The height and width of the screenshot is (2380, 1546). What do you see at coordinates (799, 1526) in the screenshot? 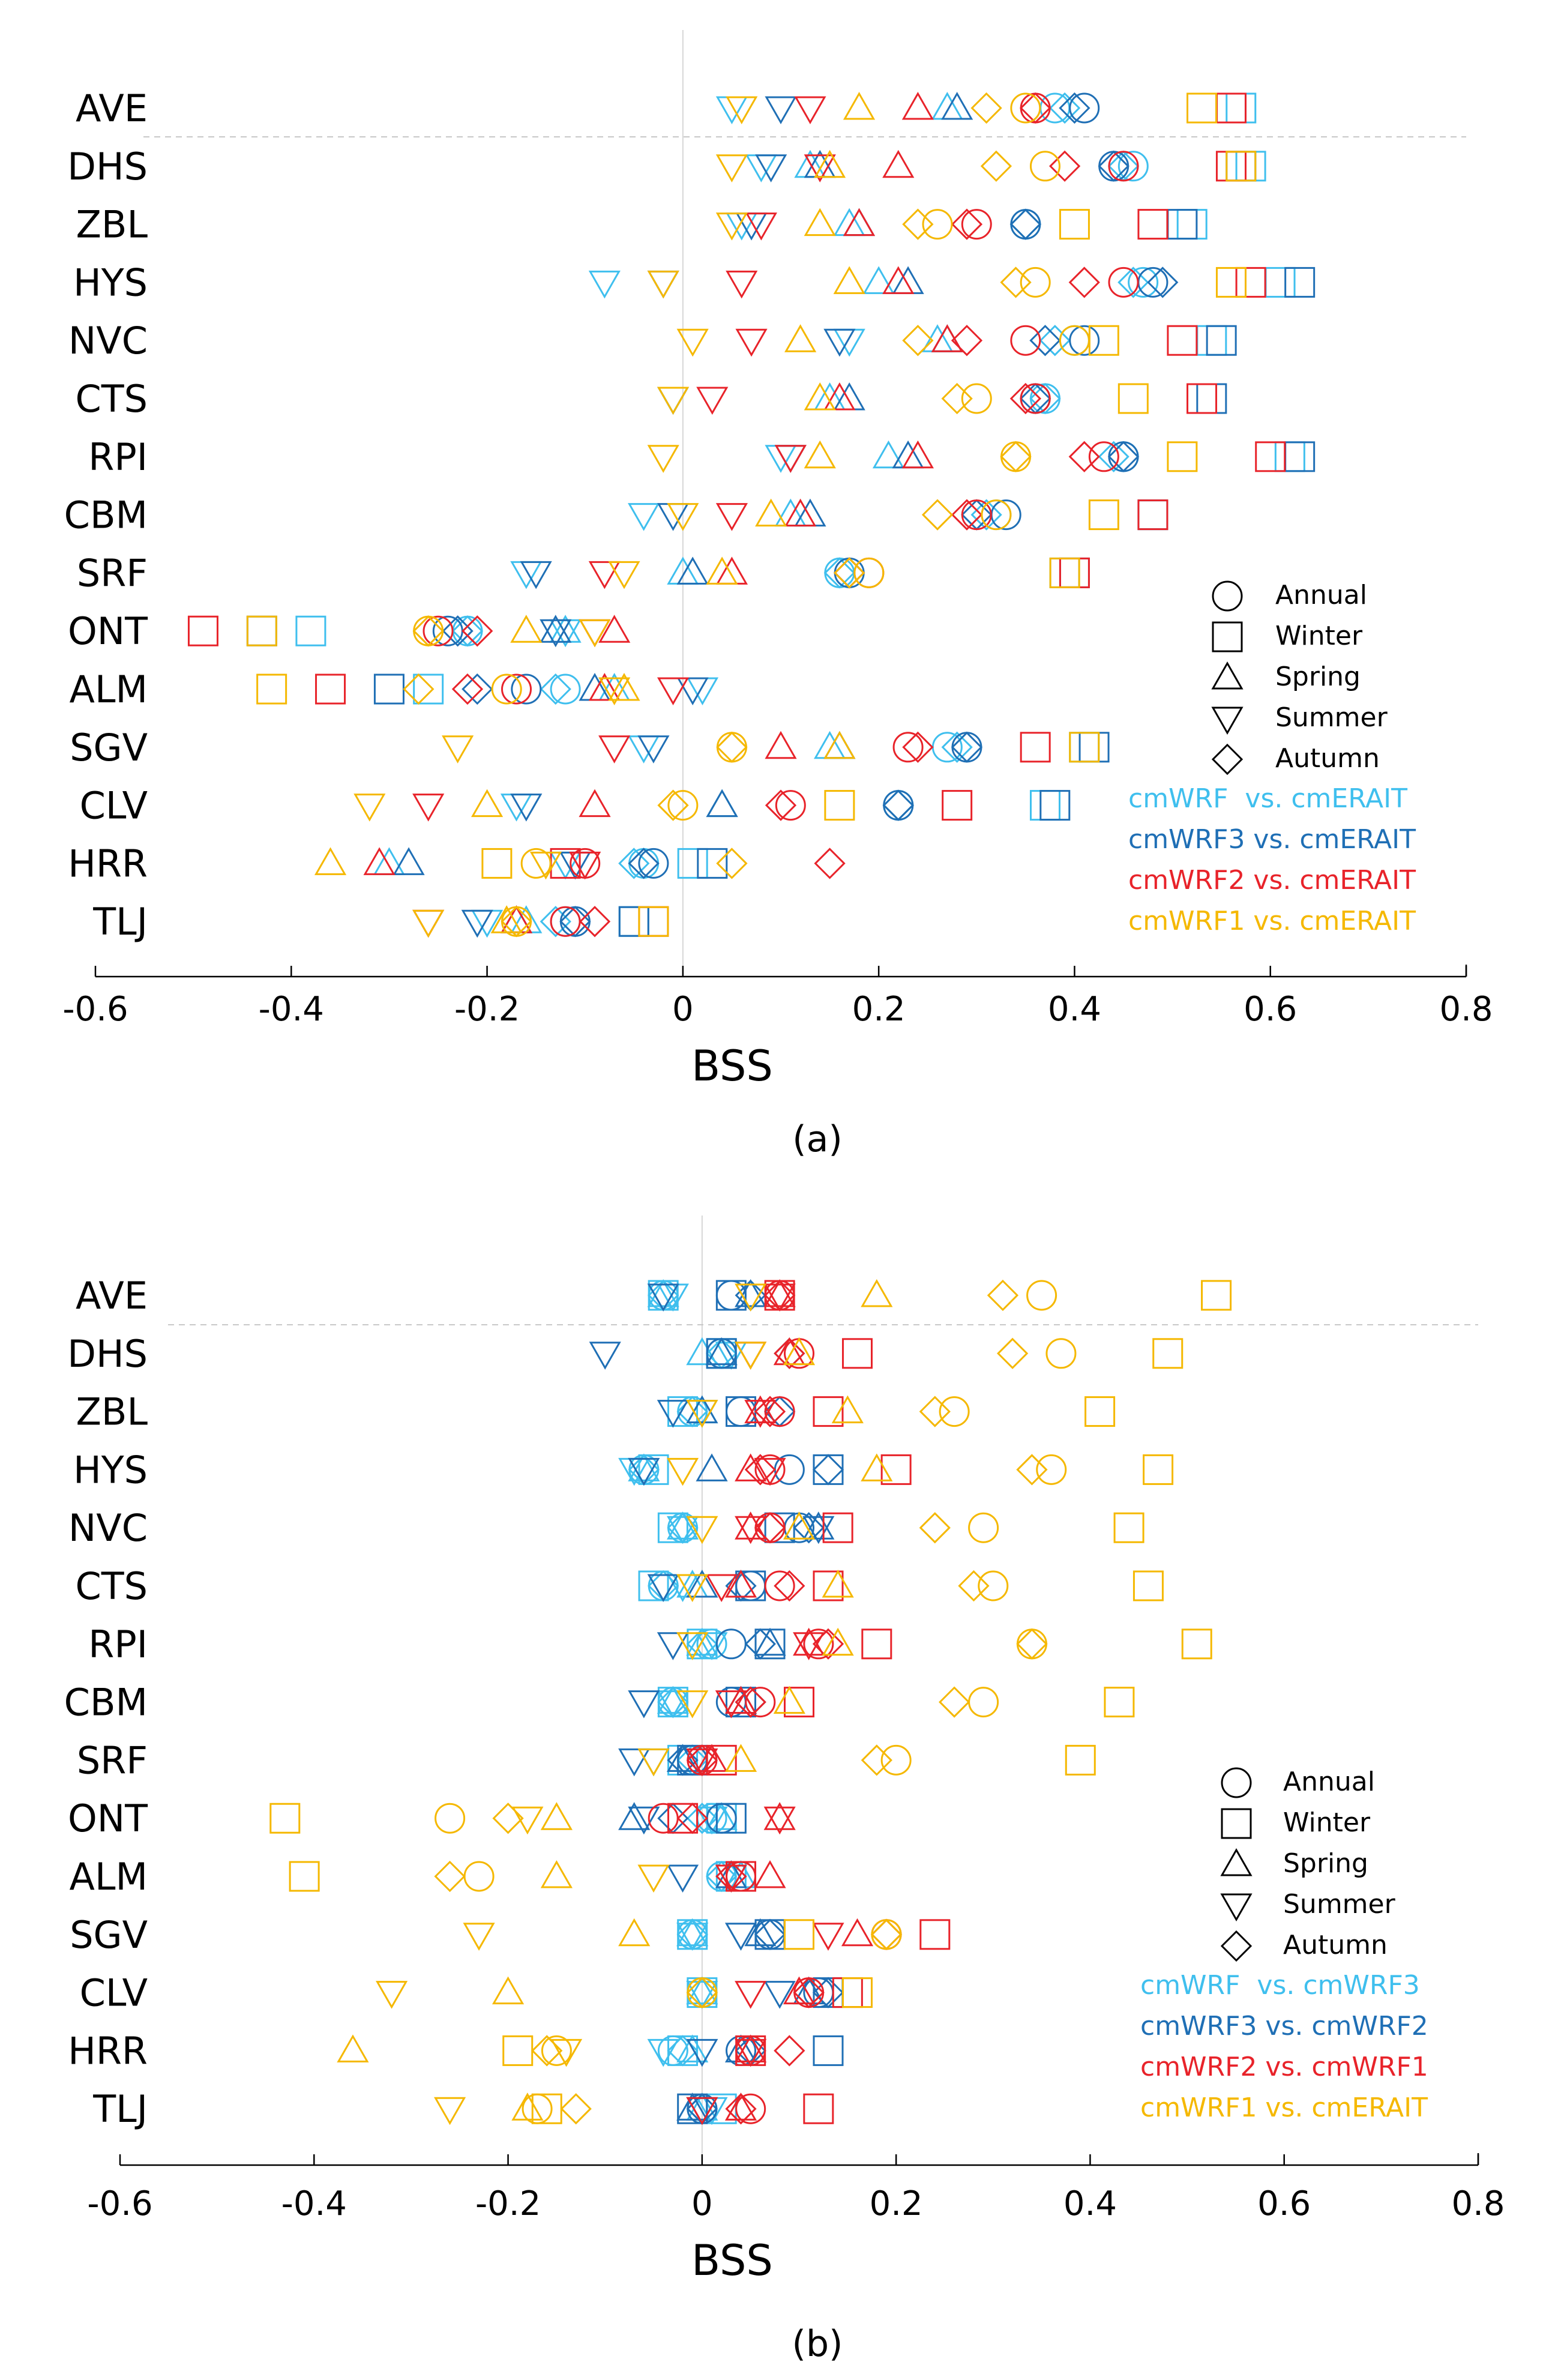
I see `data-point-spring-nvc` at bounding box center [799, 1526].